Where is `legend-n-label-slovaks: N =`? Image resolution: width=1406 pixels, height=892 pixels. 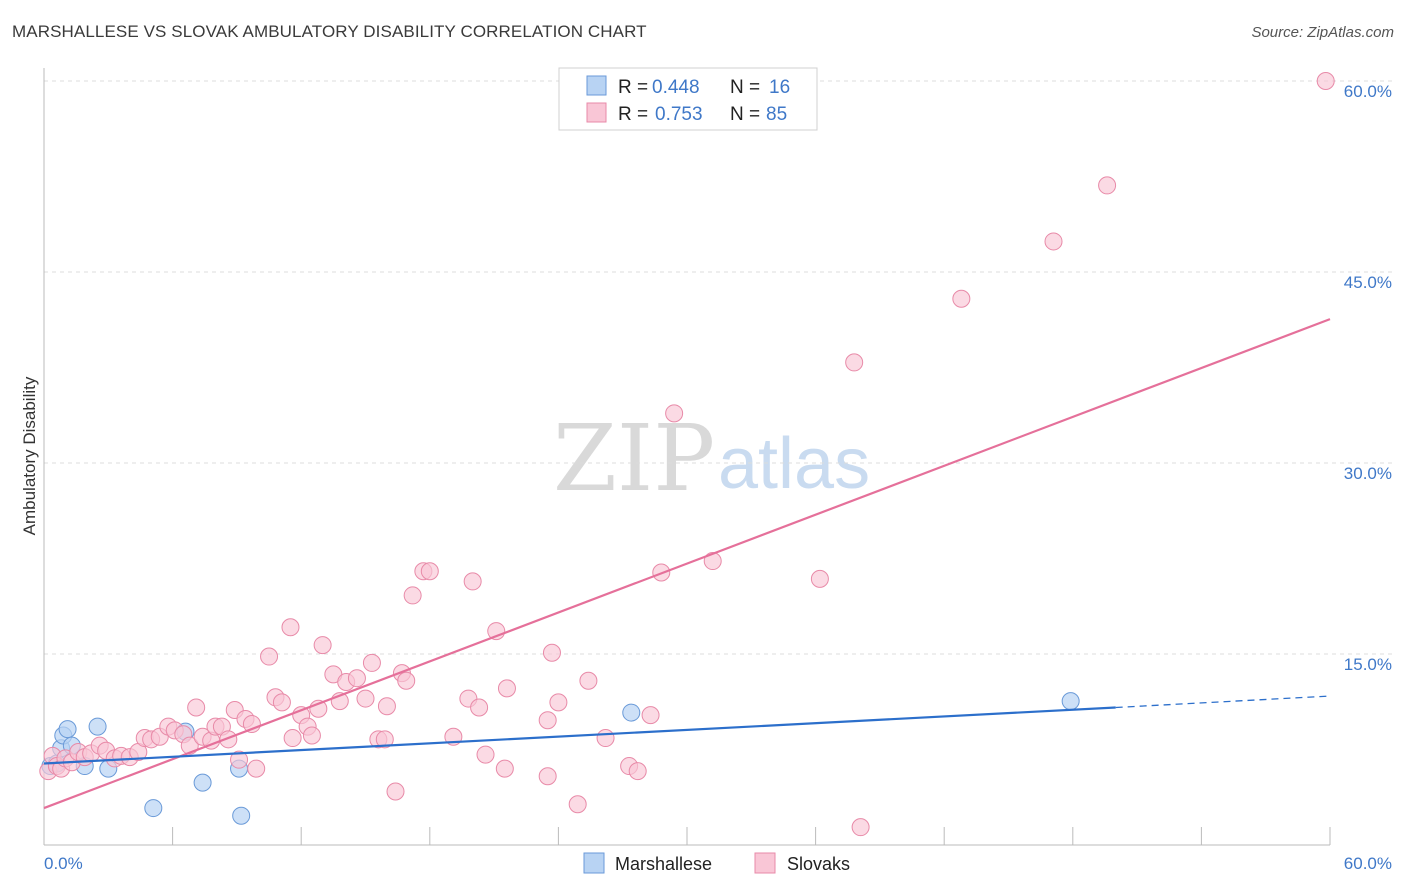 legend-n-label-slovaks: N = is located at coordinates (745, 114).